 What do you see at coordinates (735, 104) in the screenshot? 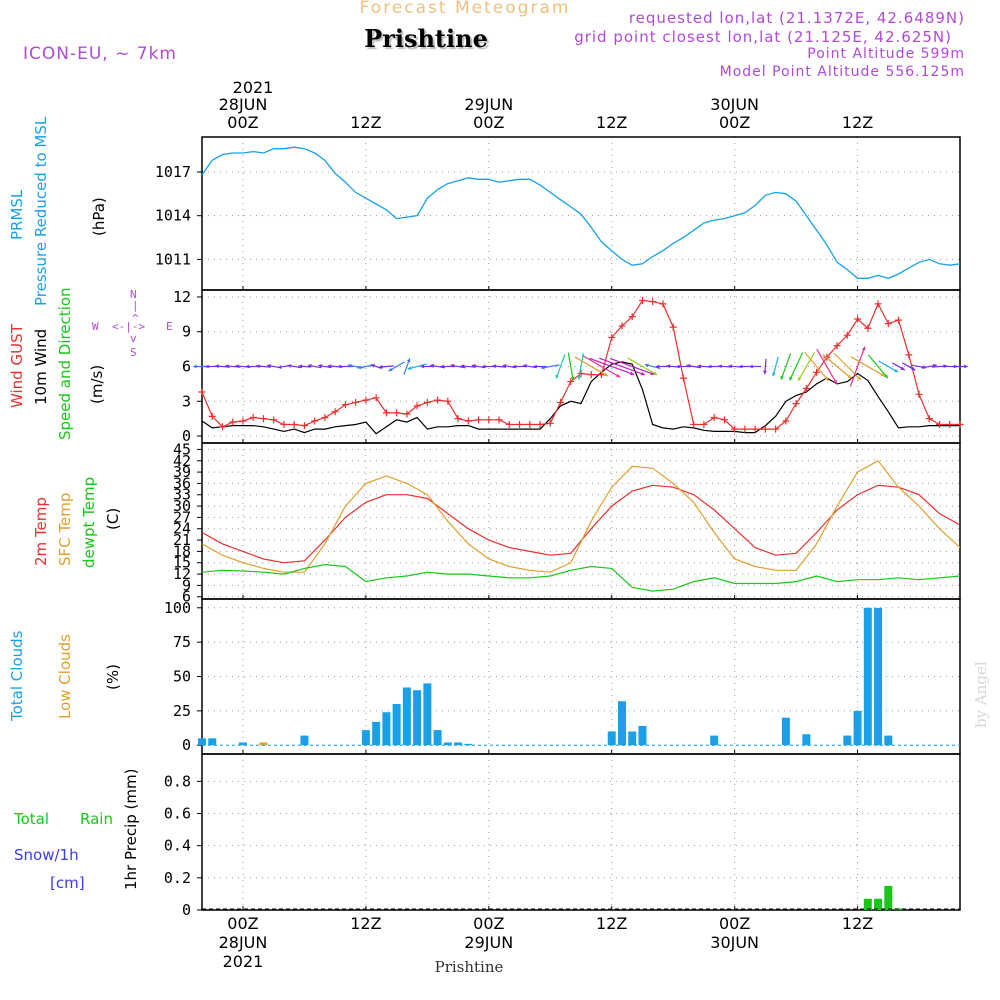
I see `time-axis-label: 30JUN` at bounding box center [735, 104].